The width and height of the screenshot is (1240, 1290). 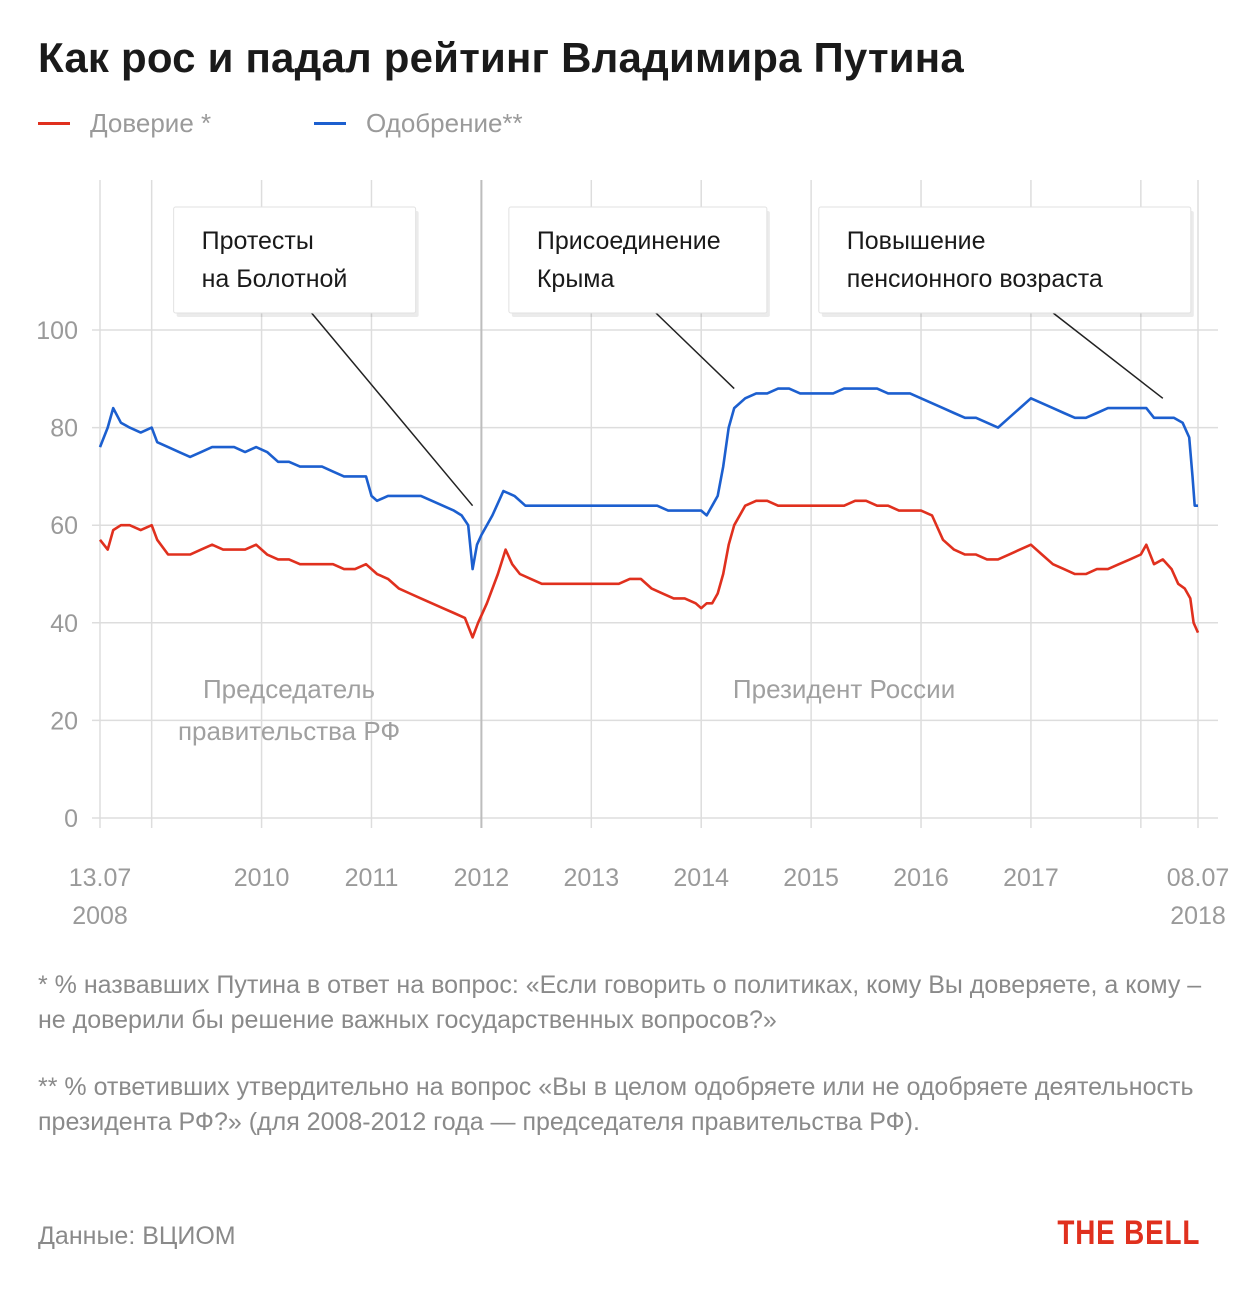 What do you see at coordinates (64, 624) in the screenshot?
I see `y-tick-label-40: 40` at bounding box center [64, 624].